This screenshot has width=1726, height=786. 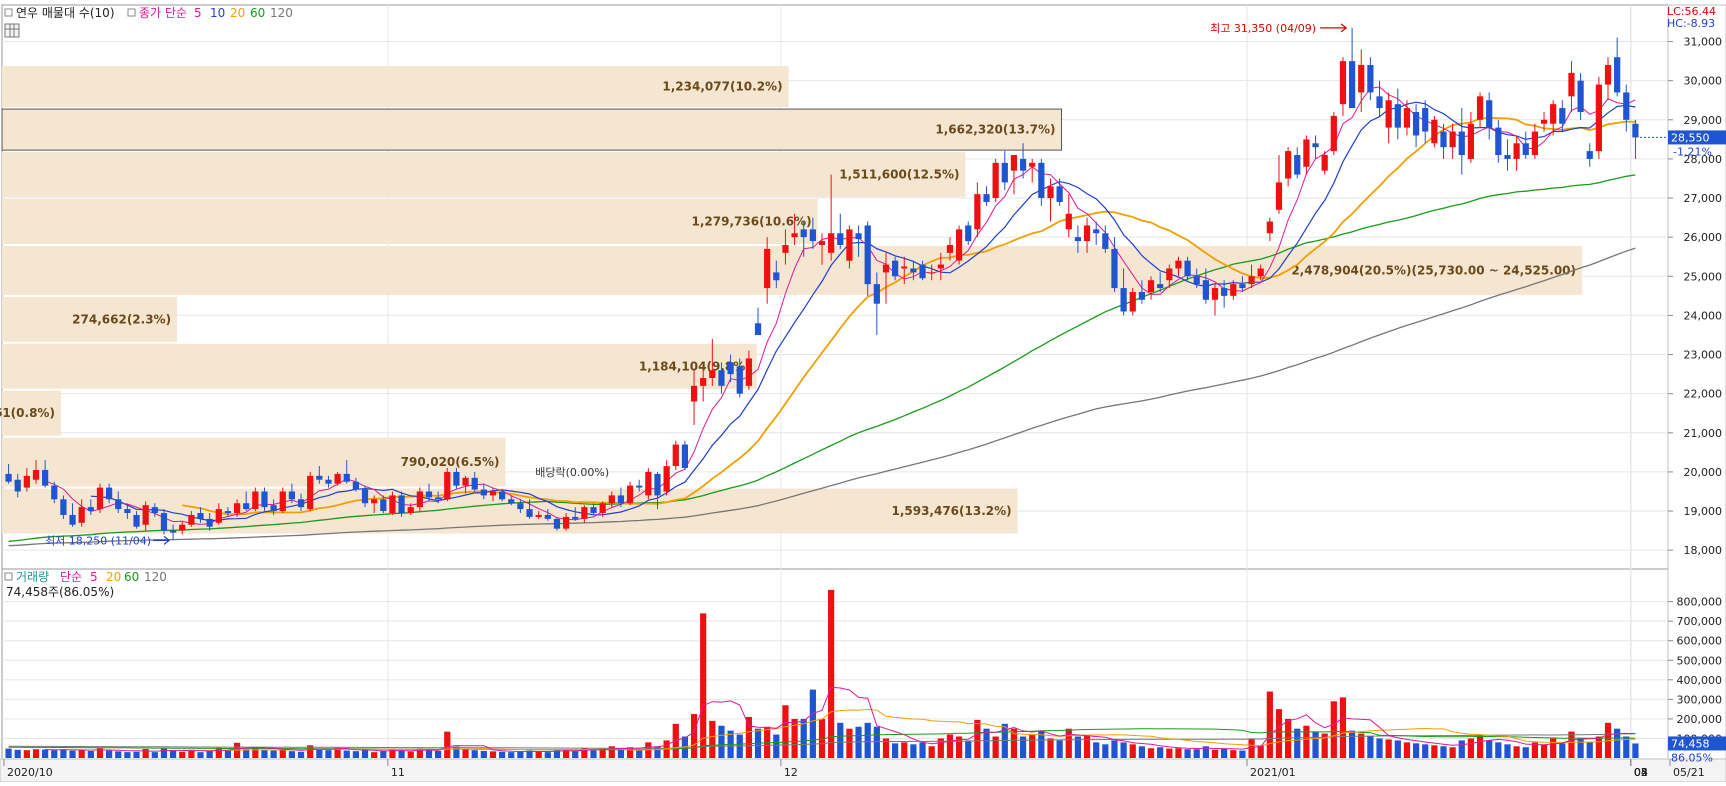 I want to click on x-tick-label: 02, so click(x=1641, y=772).